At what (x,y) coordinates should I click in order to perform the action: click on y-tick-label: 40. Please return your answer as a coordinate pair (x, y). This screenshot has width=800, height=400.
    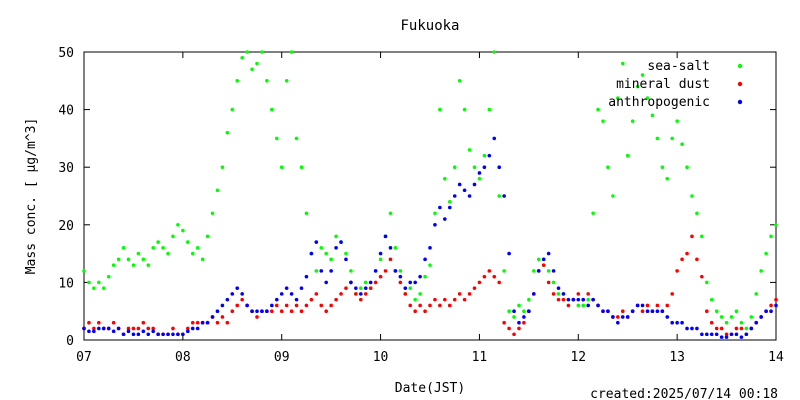
    Looking at the image, I should click on (66, 111).